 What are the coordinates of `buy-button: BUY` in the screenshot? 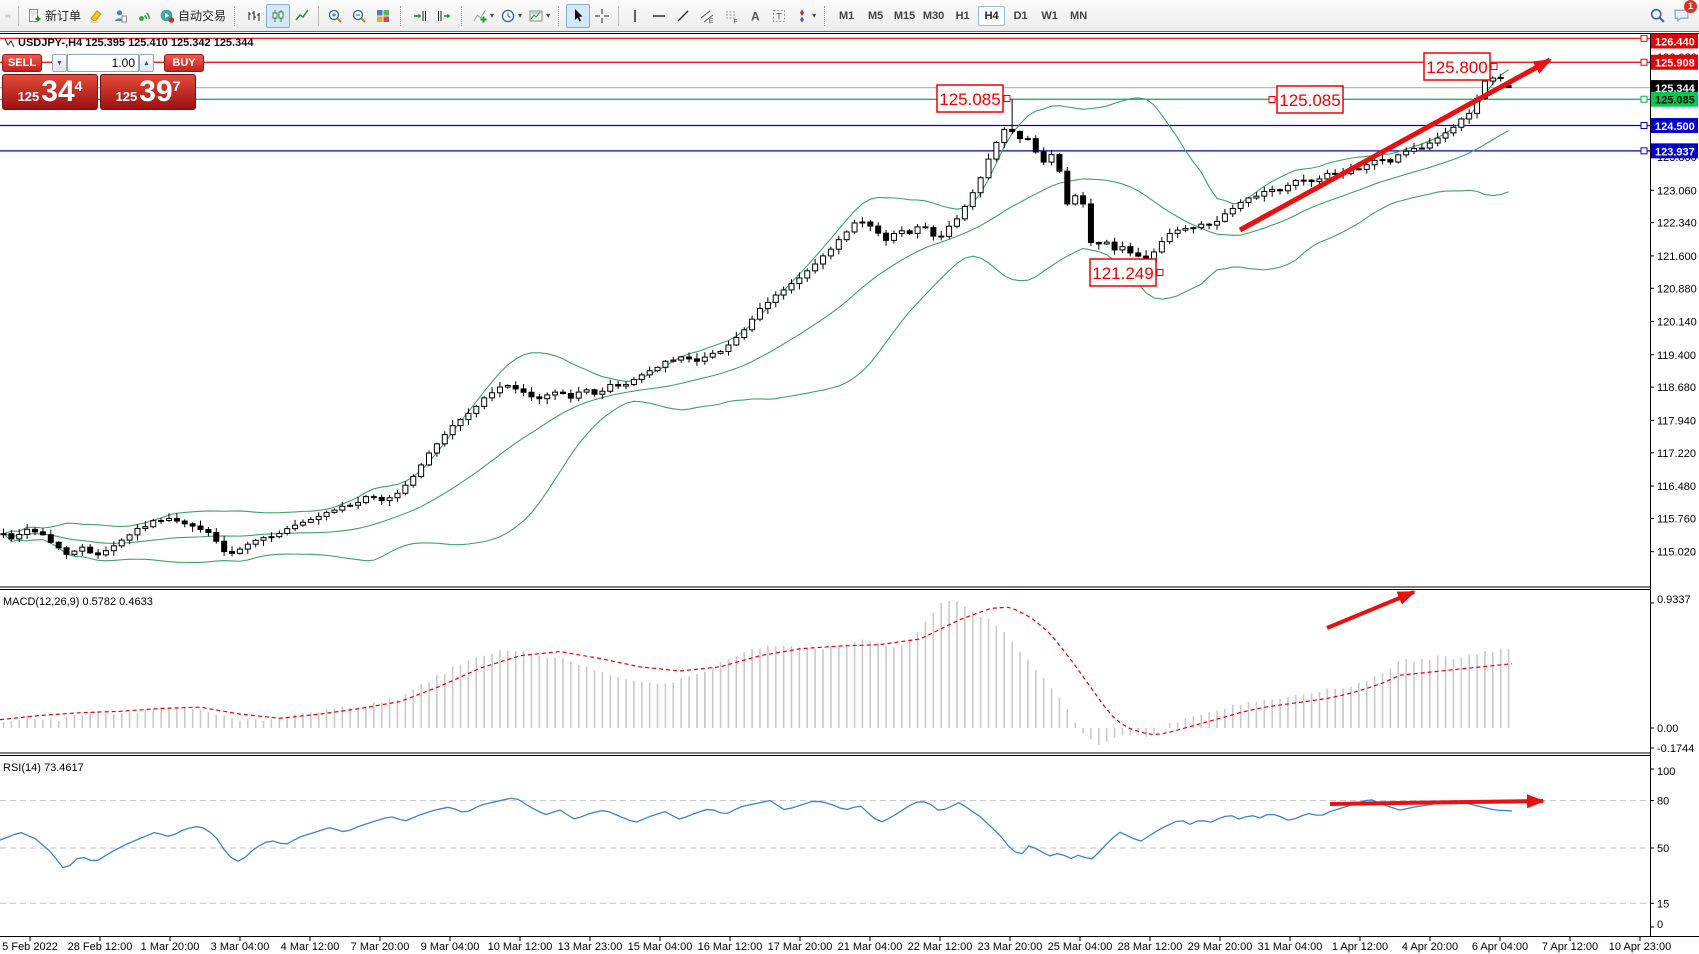 It's located at (184, 63).